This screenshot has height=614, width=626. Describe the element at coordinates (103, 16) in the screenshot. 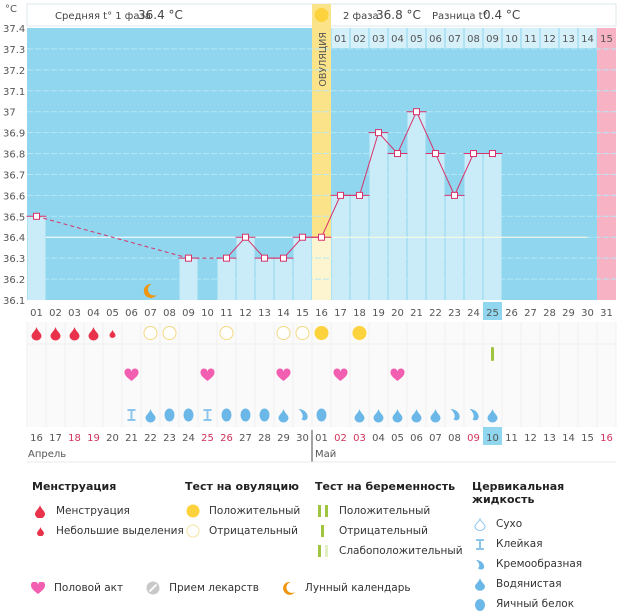

I see `phase1-label: Средняя t° 1 фаза` at that location.